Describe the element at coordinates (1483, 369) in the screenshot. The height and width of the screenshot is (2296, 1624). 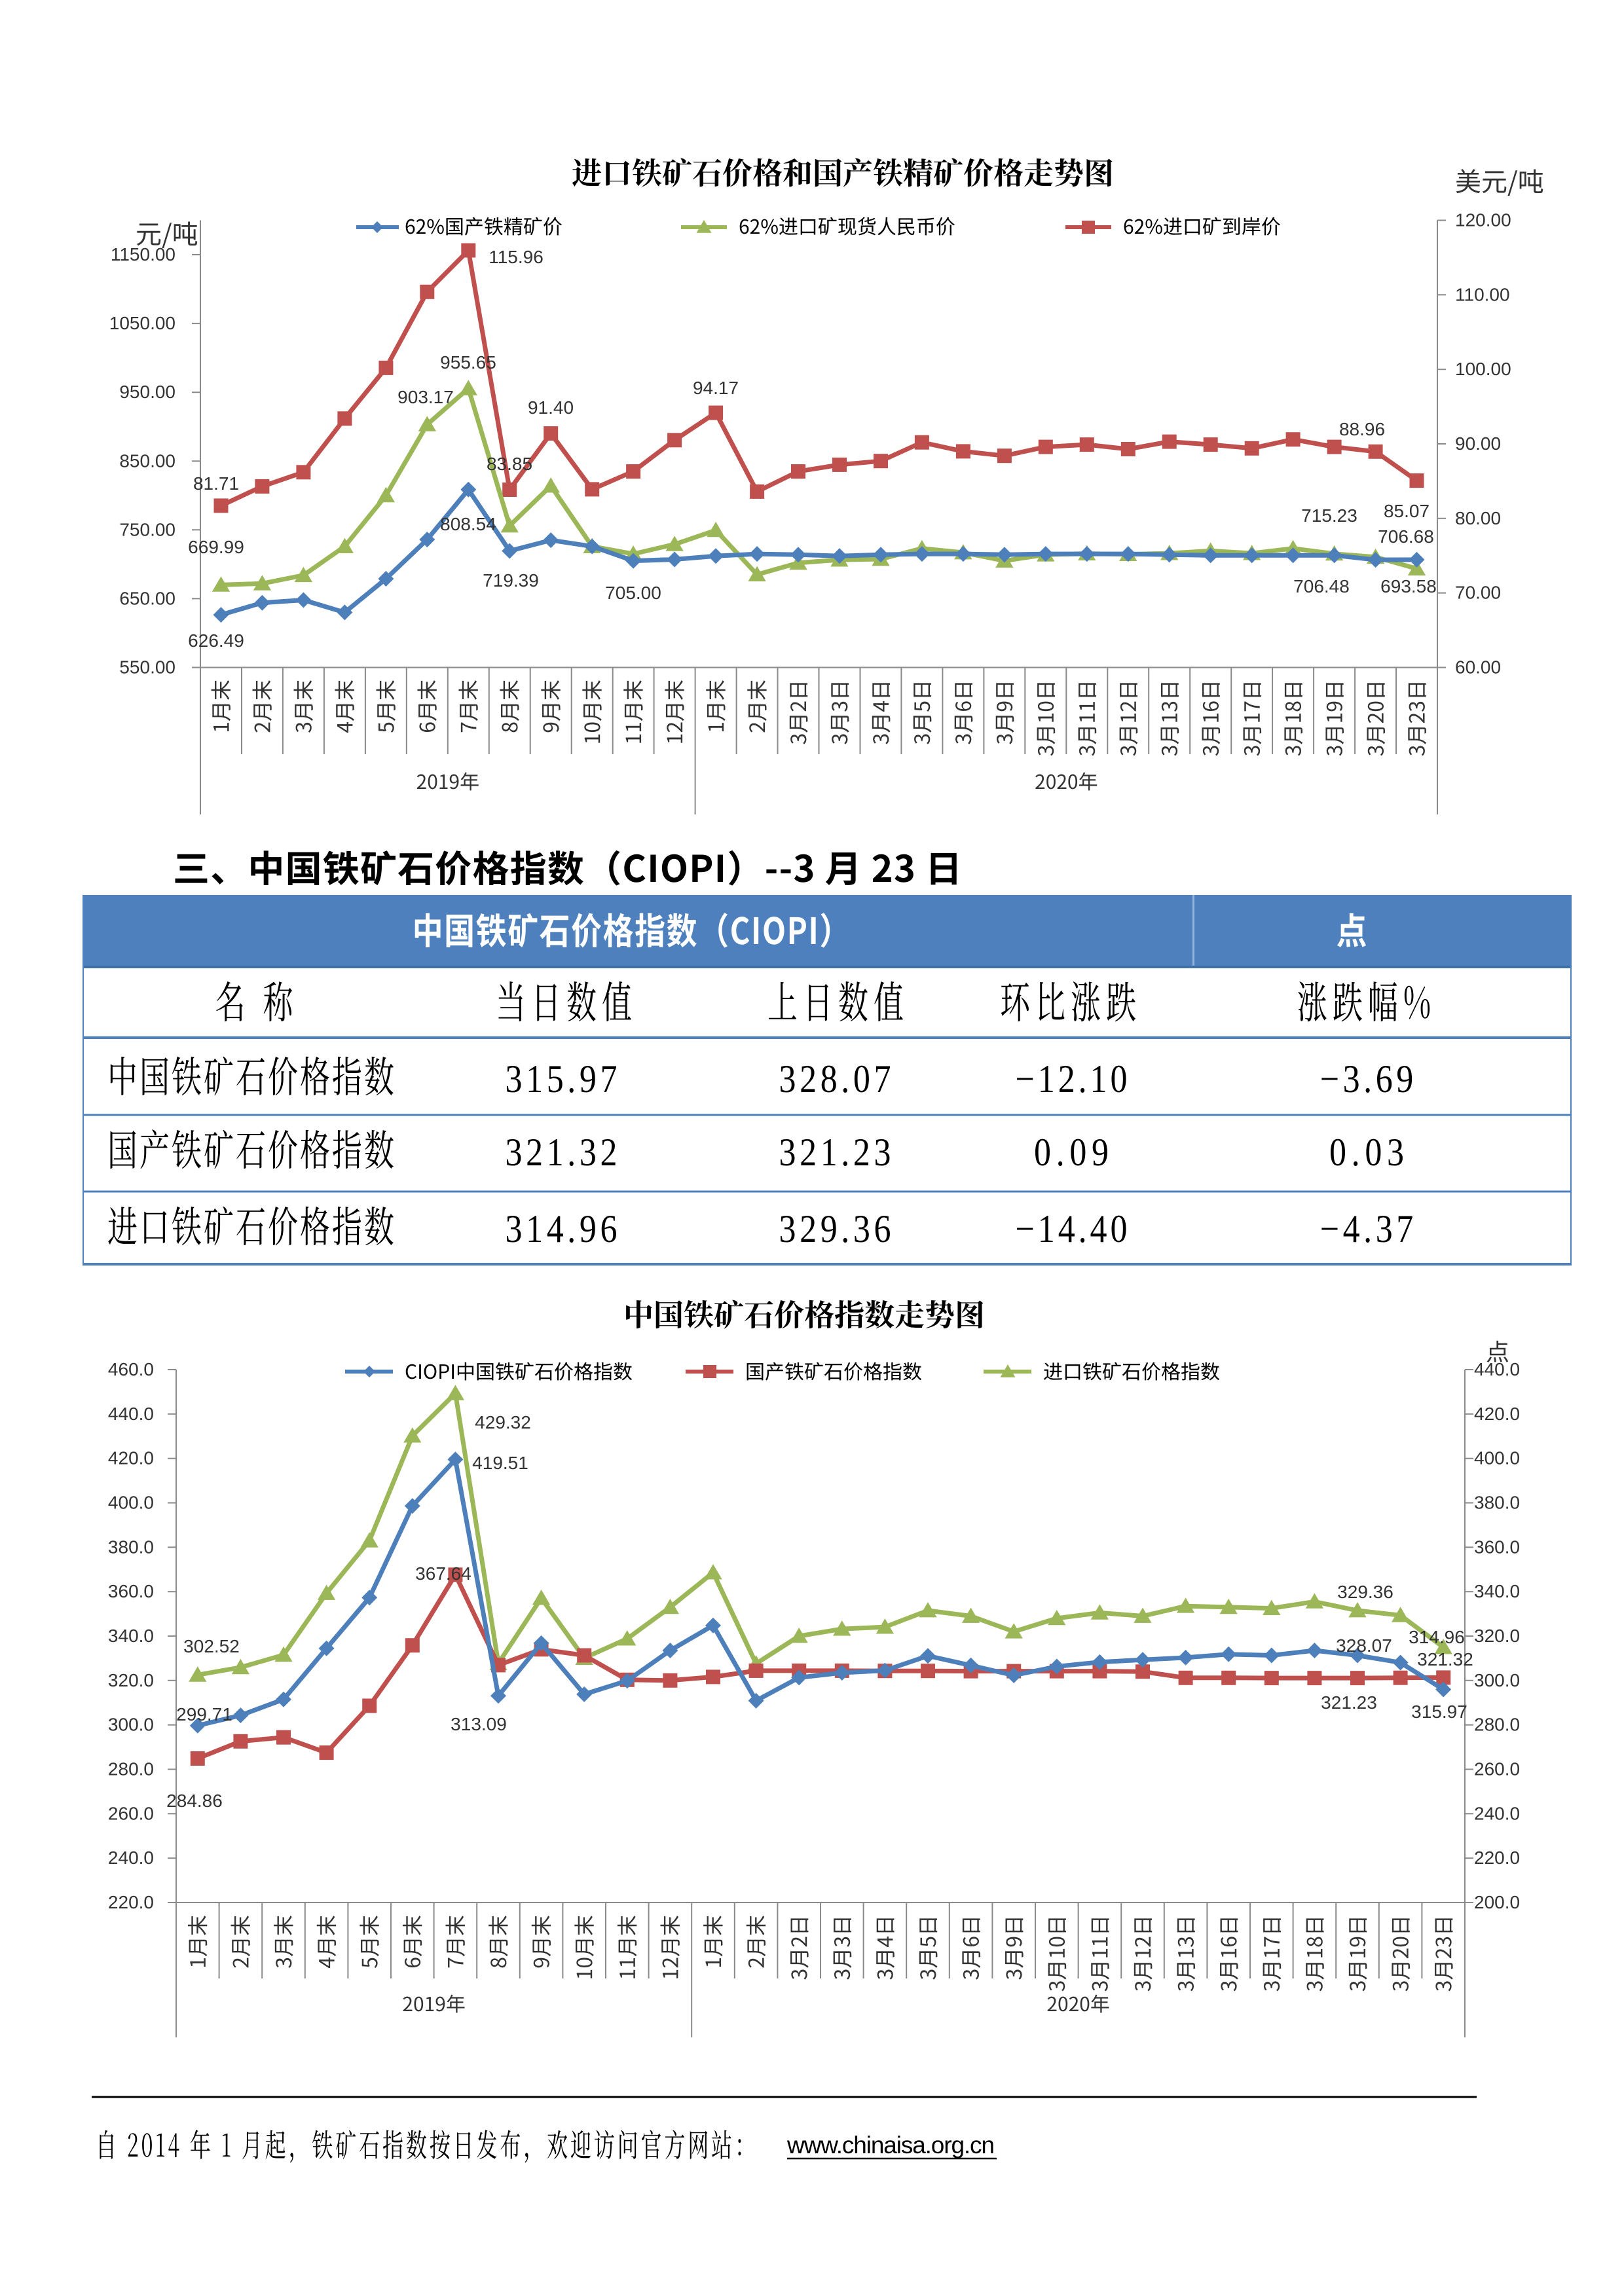
I see `svg-text: 100.00` at that location.